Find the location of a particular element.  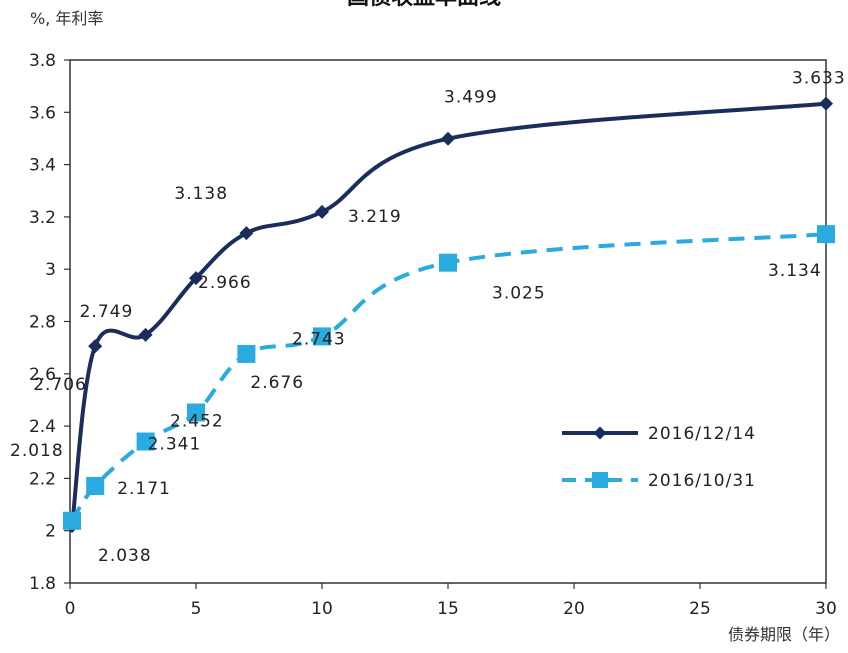

x-tick-label: 0 is located at coordinates (70, 609).